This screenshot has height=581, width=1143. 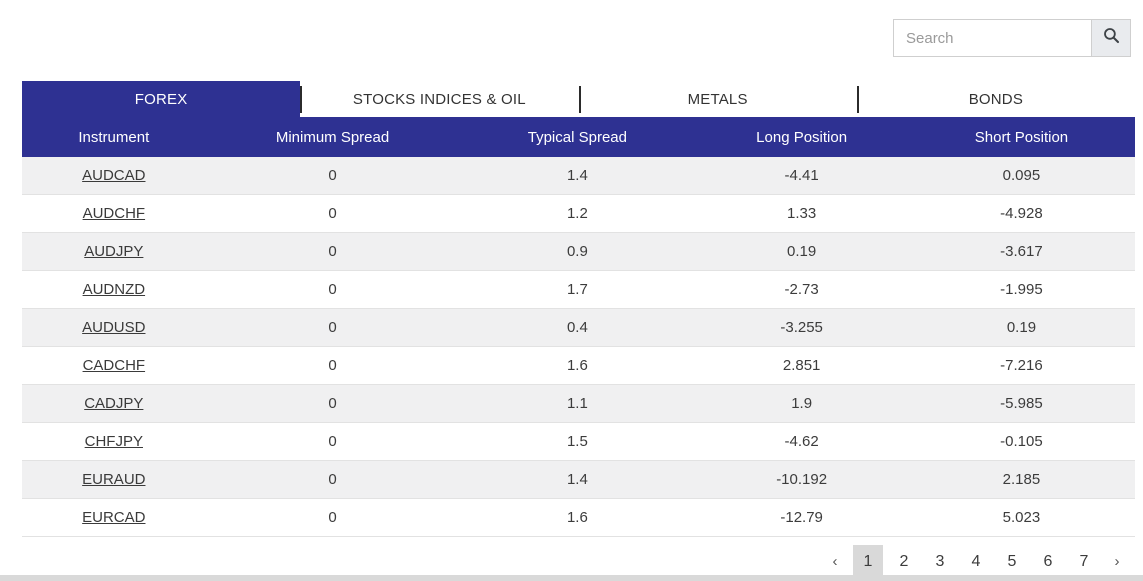 I want to click on pagination-page-7: 7, so click(x=1084, y=561).